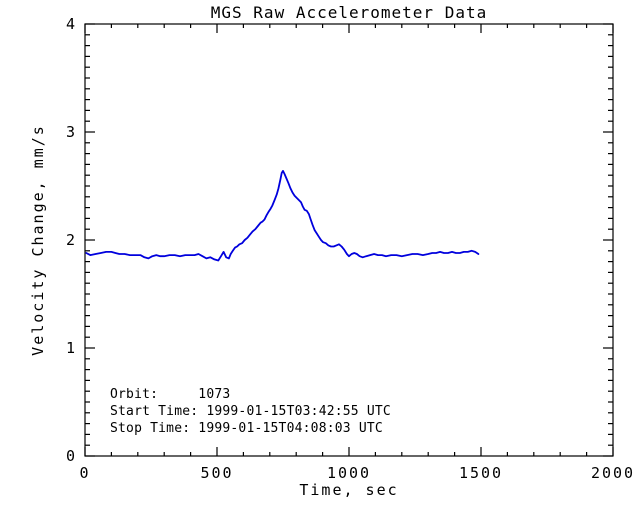  I want to click on x-tick-label: 1000, so click(349, 473).